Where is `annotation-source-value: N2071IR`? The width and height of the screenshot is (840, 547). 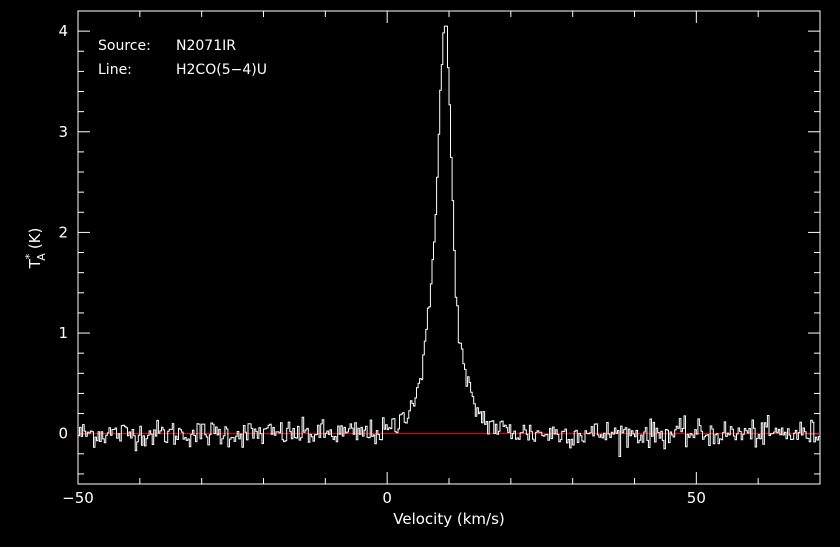
annotation-source-value: N2071IR is located at coordinates (206, 46).